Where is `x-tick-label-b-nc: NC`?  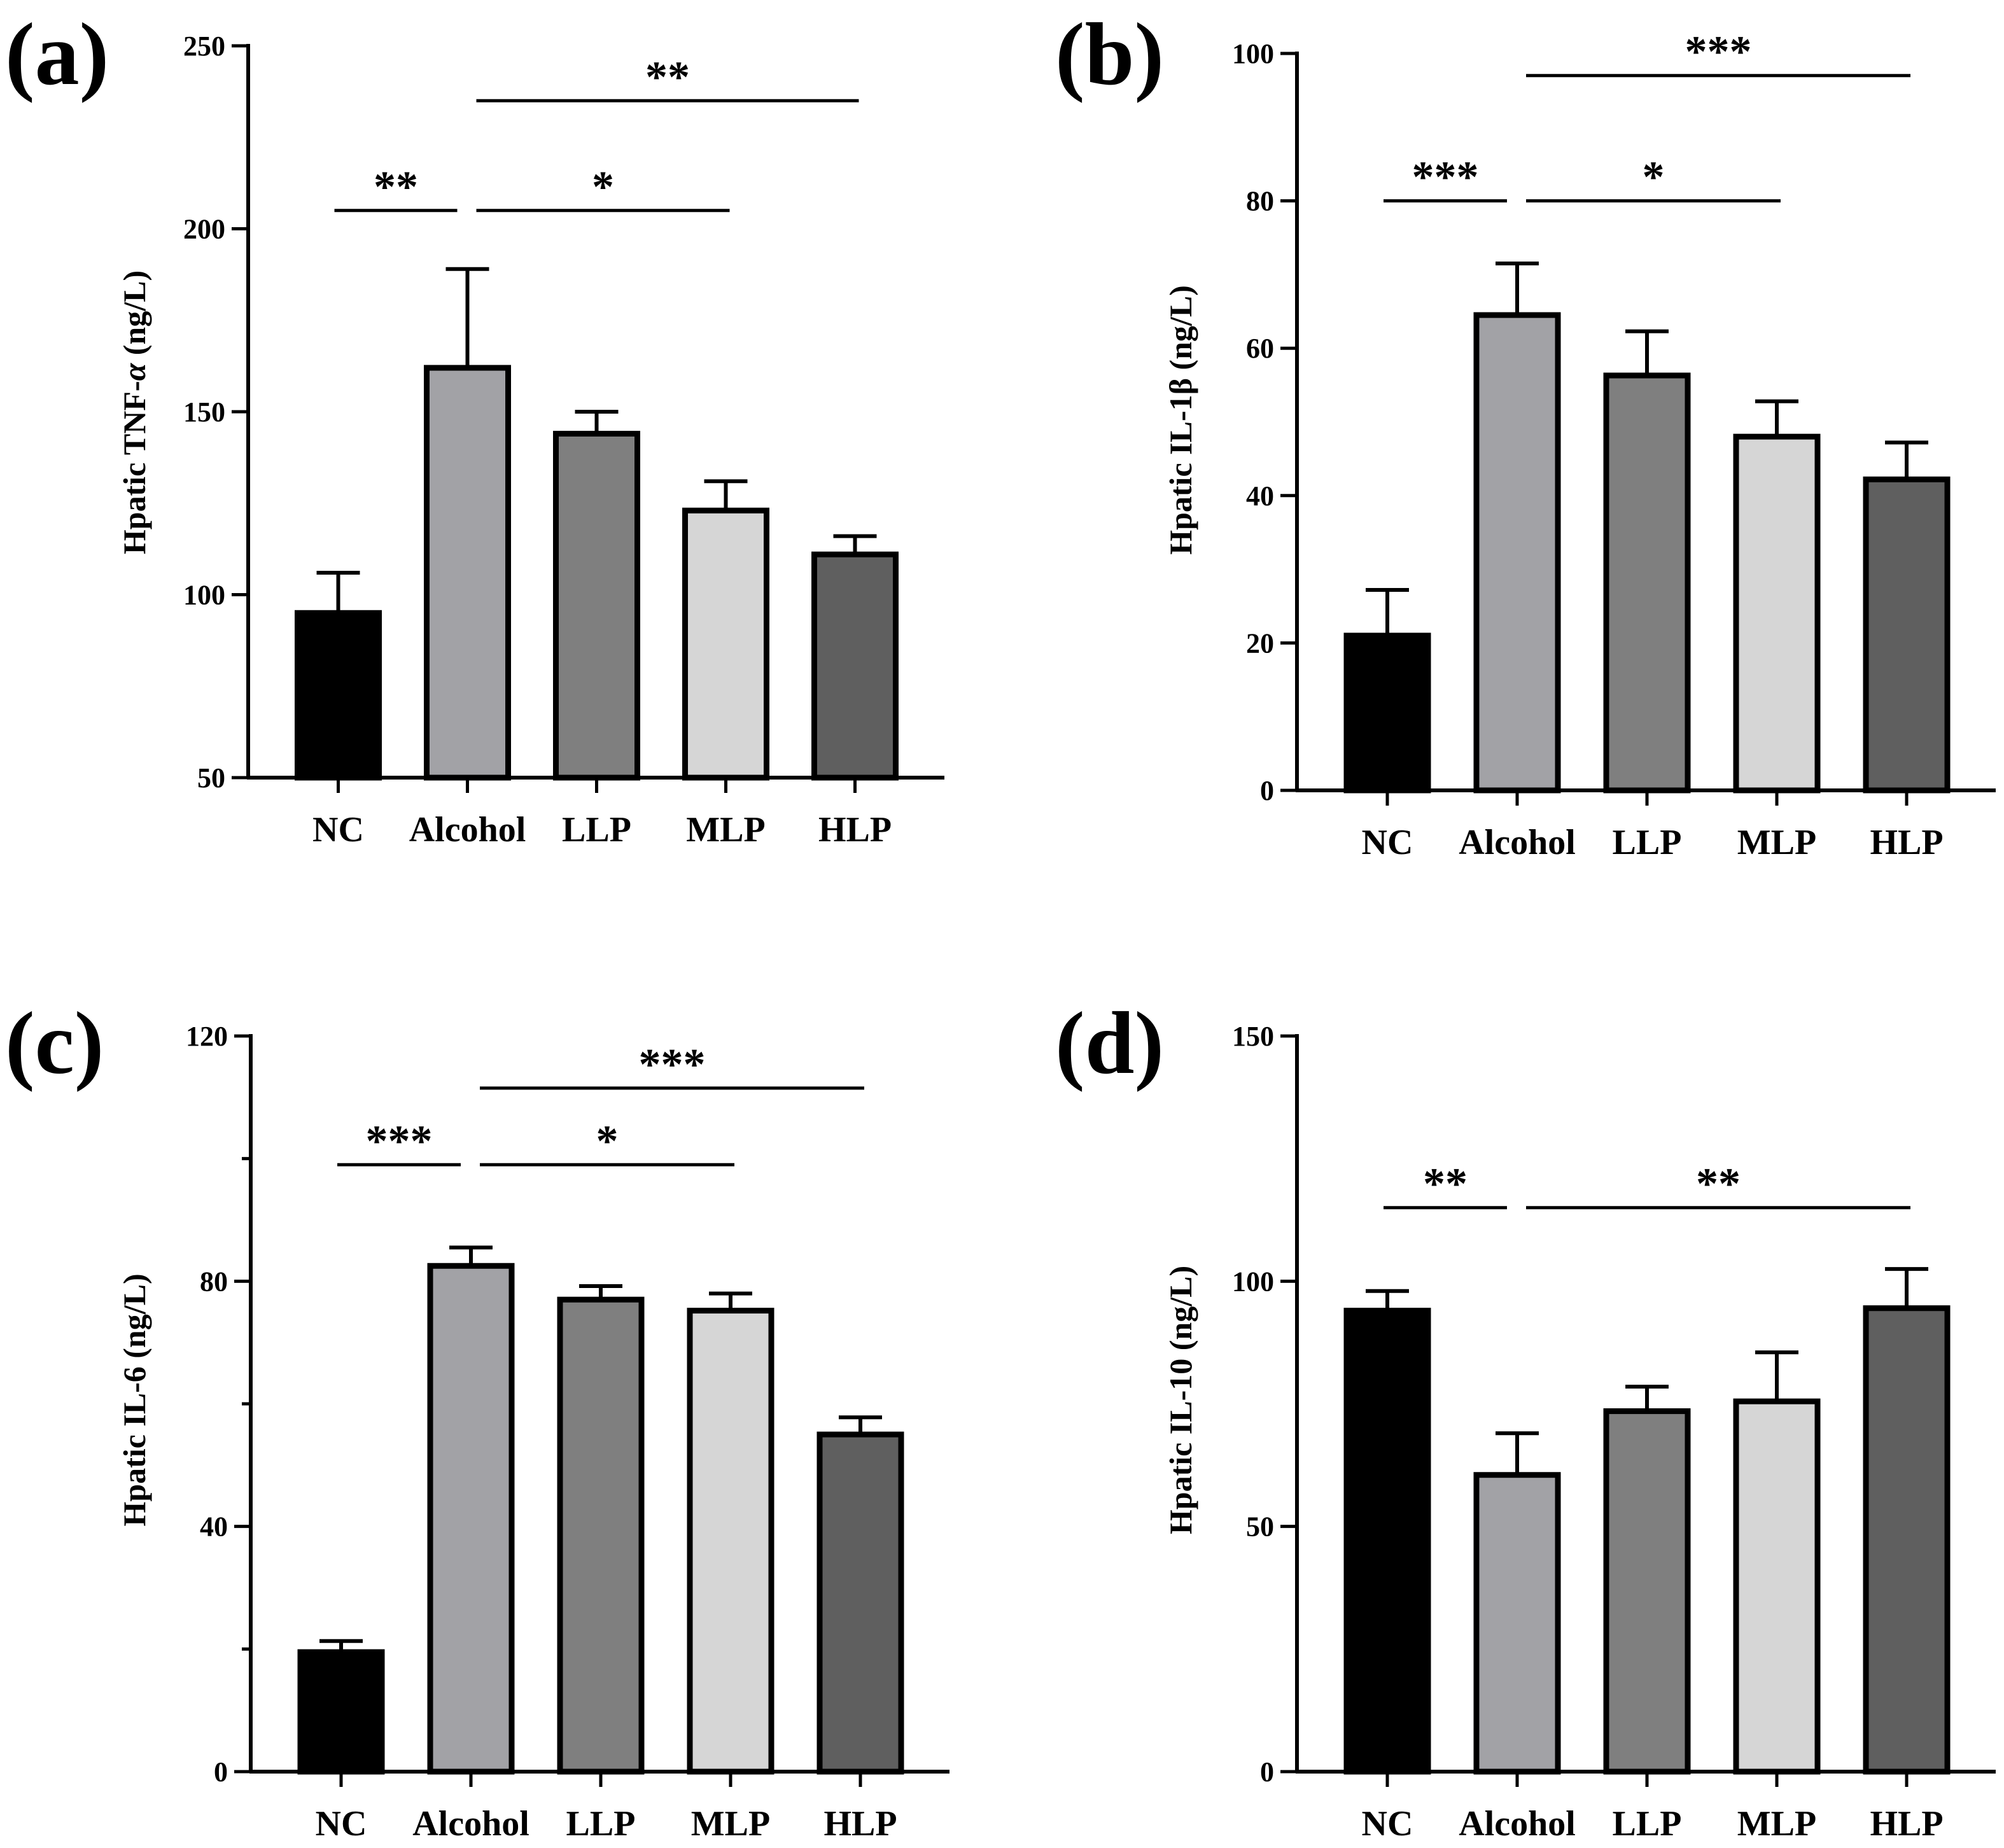
x-tick-label-b-nc: NC is located at coordinates (1387, 842).